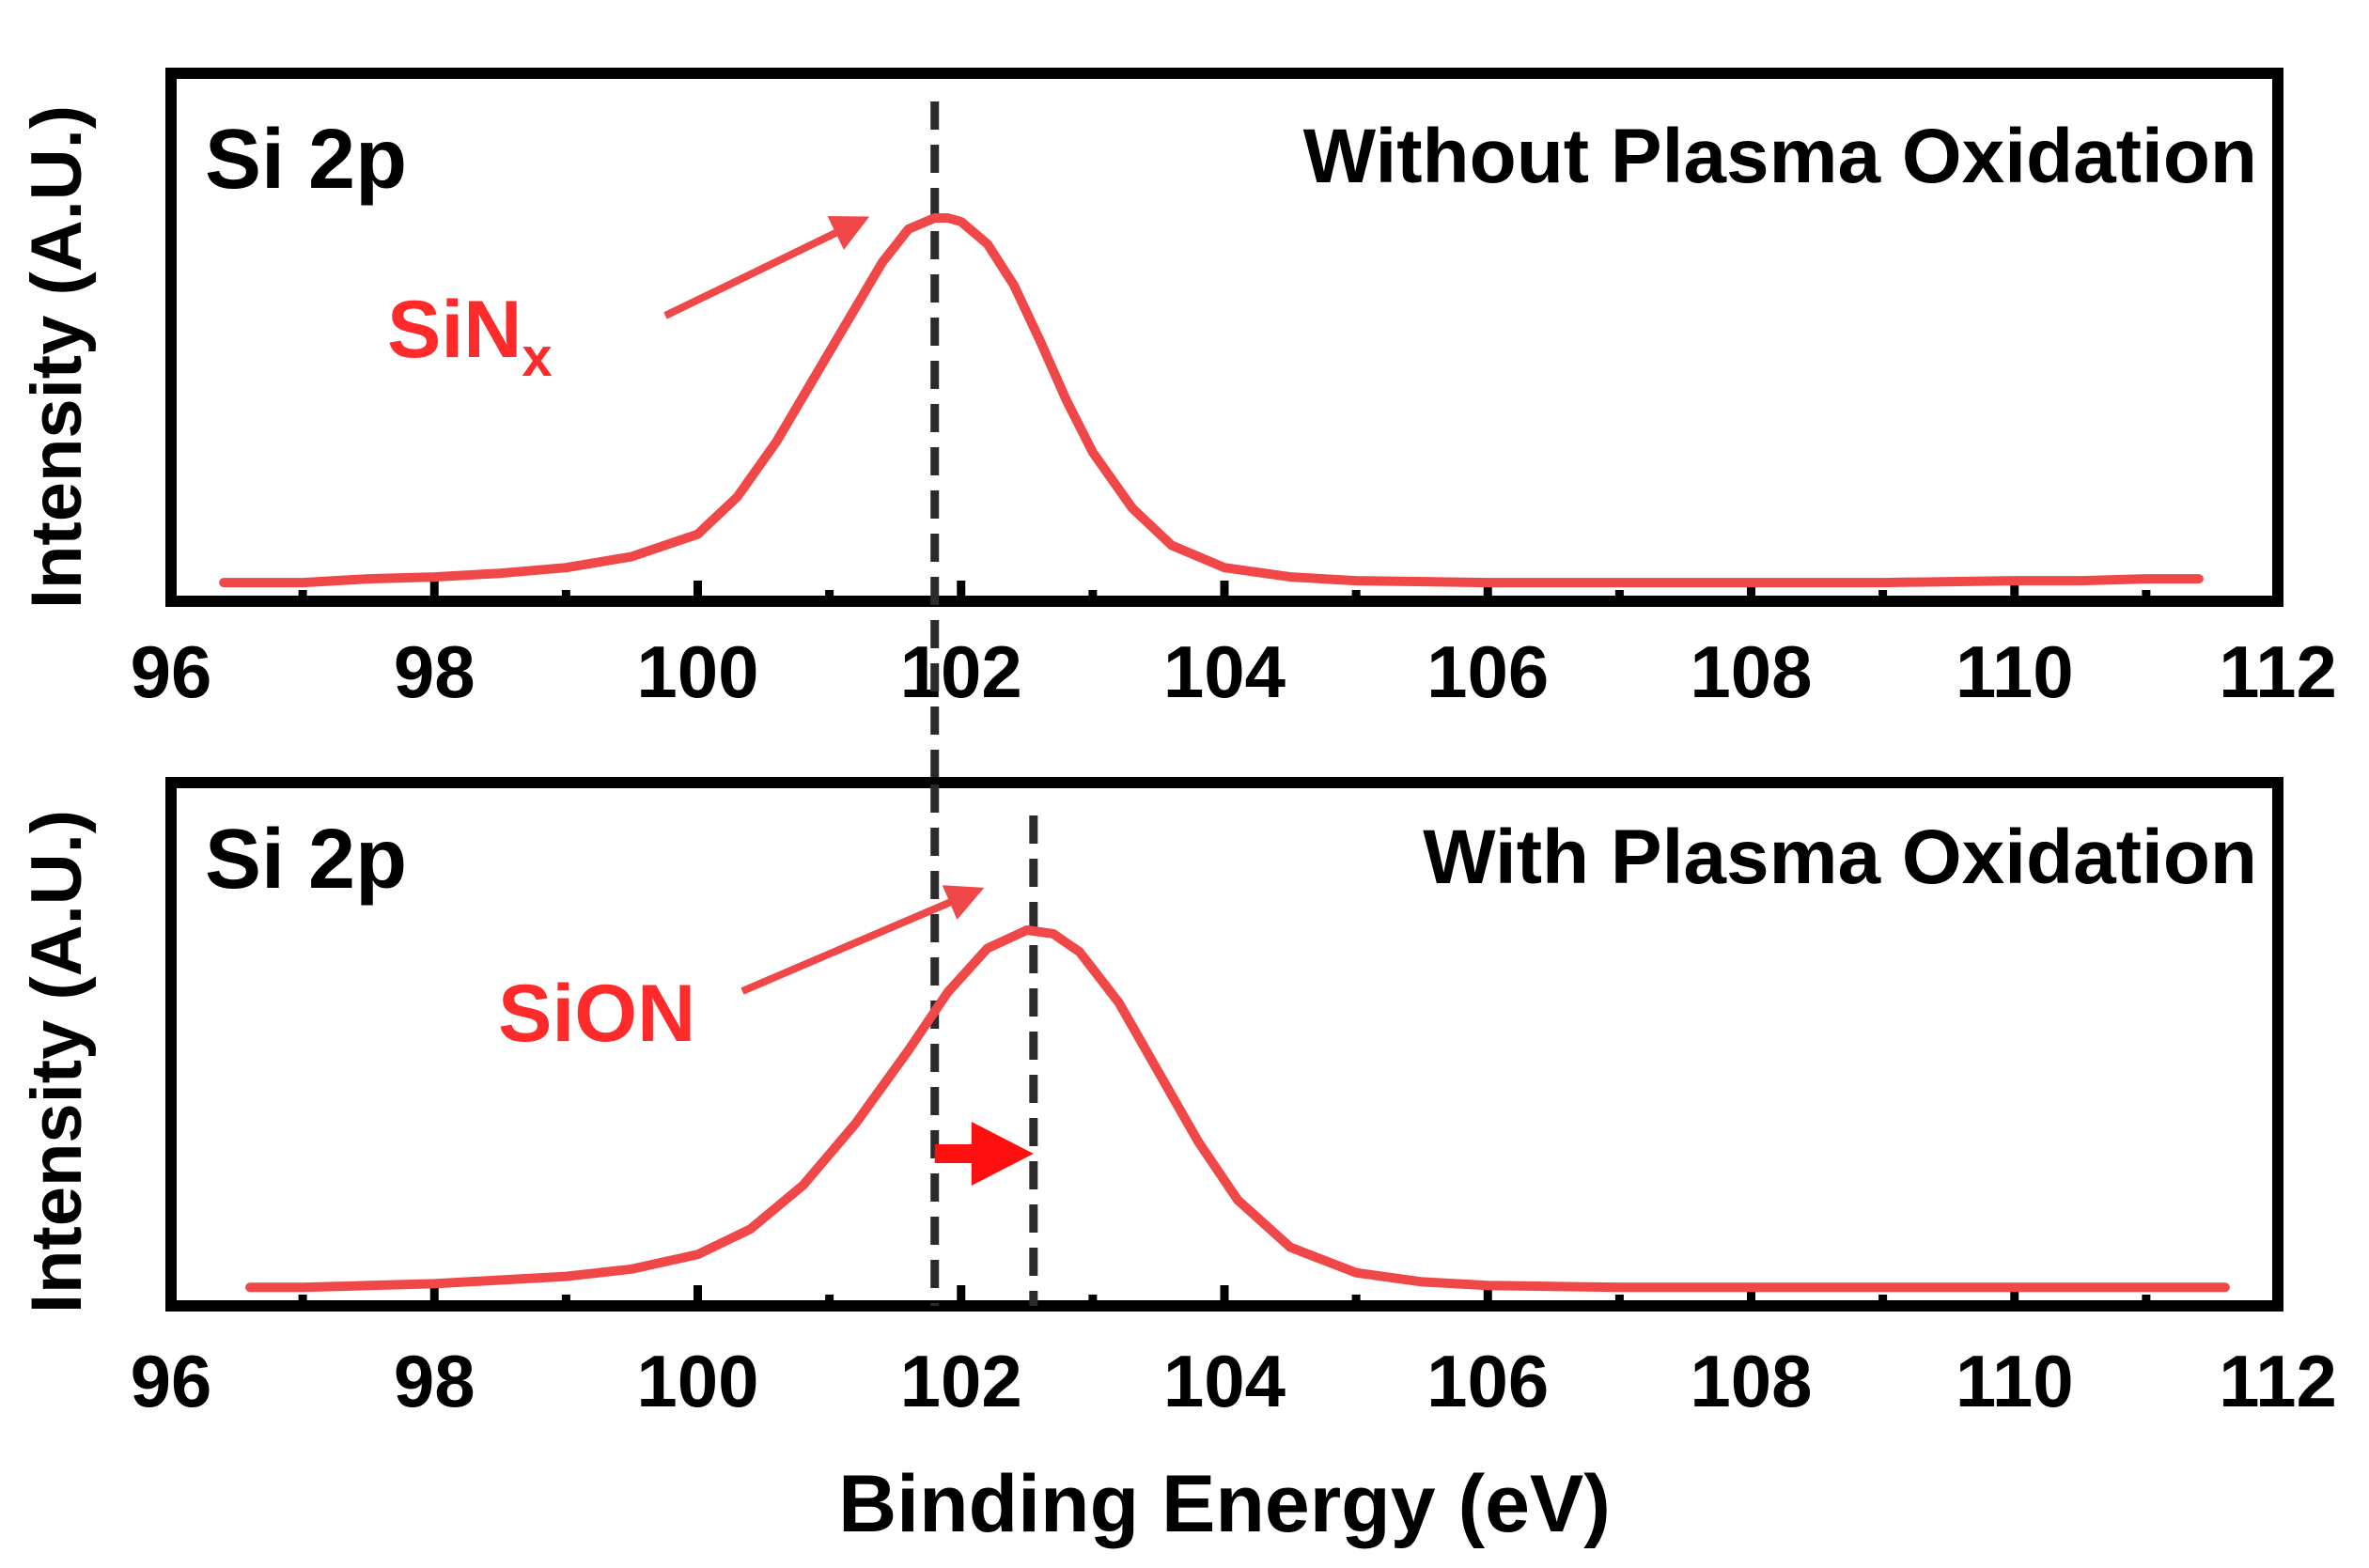  What do you see at coordinates (1224, 1504) in the screenshot?
I see `x-axis-label: Binding Energy (eV)` at bounding box center [1224, 1504].